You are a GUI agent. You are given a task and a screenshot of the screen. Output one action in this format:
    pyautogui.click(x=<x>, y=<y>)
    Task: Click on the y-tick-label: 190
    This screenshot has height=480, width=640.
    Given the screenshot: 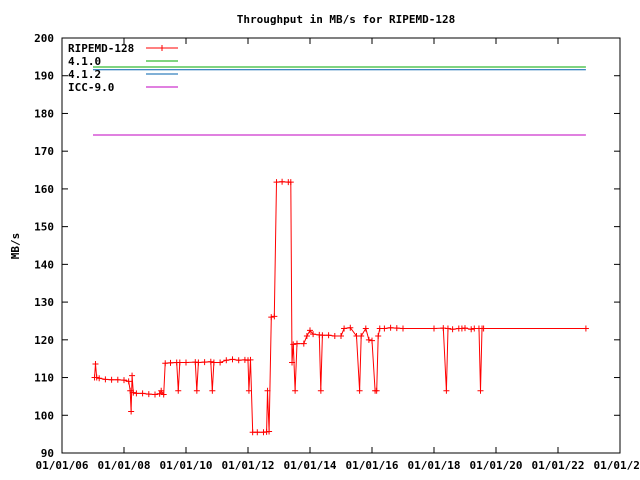 What is the action you would take?
    pyautogui.click(x=44, y=76)
    